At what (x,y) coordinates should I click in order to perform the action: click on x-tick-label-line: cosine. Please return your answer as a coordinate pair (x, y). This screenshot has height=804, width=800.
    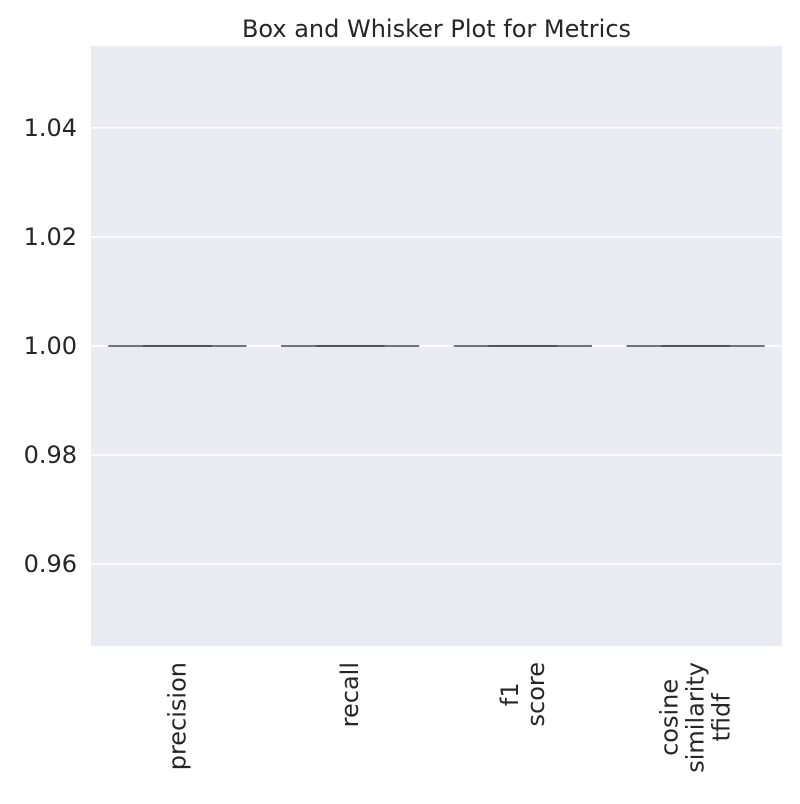
    Looking at the image, I should click on (670, 717).